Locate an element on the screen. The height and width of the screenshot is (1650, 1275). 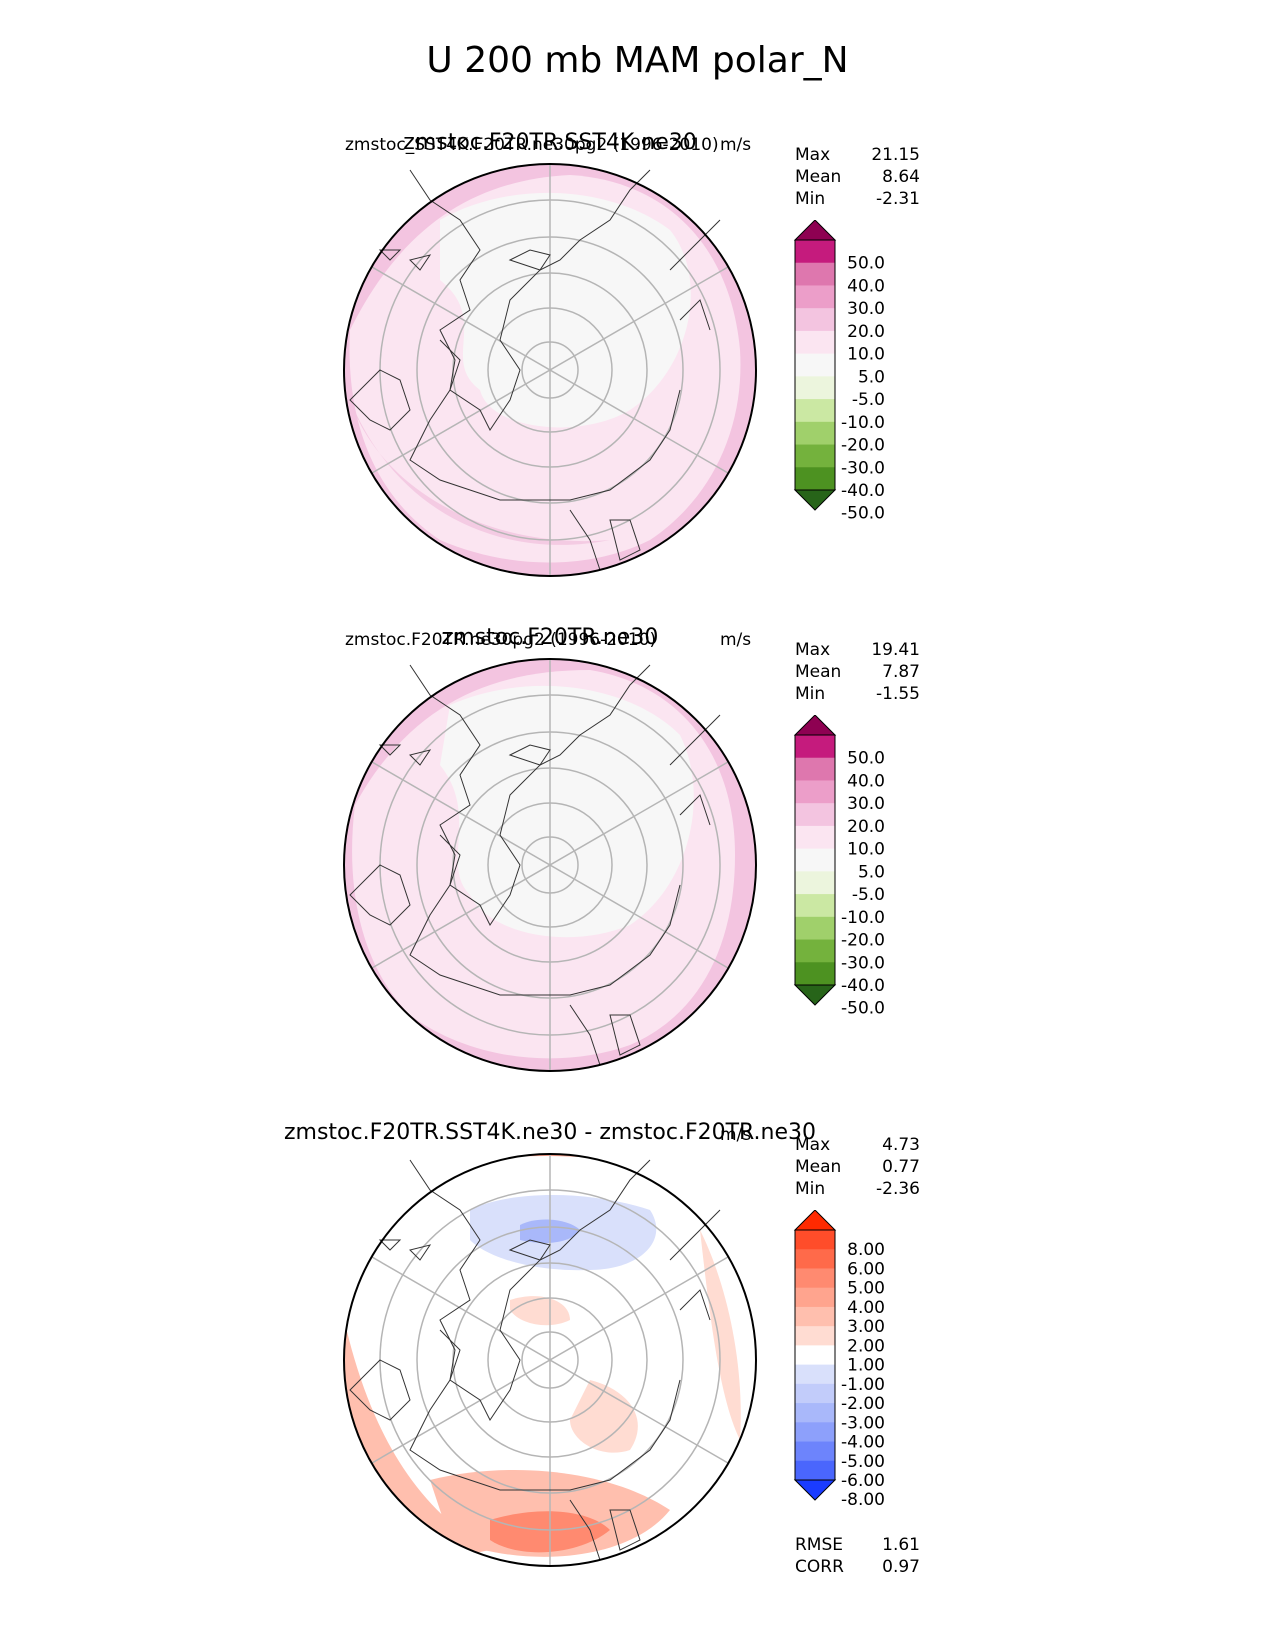
panel-1-min-value: -2.31 is located at coordinates (898, 199).